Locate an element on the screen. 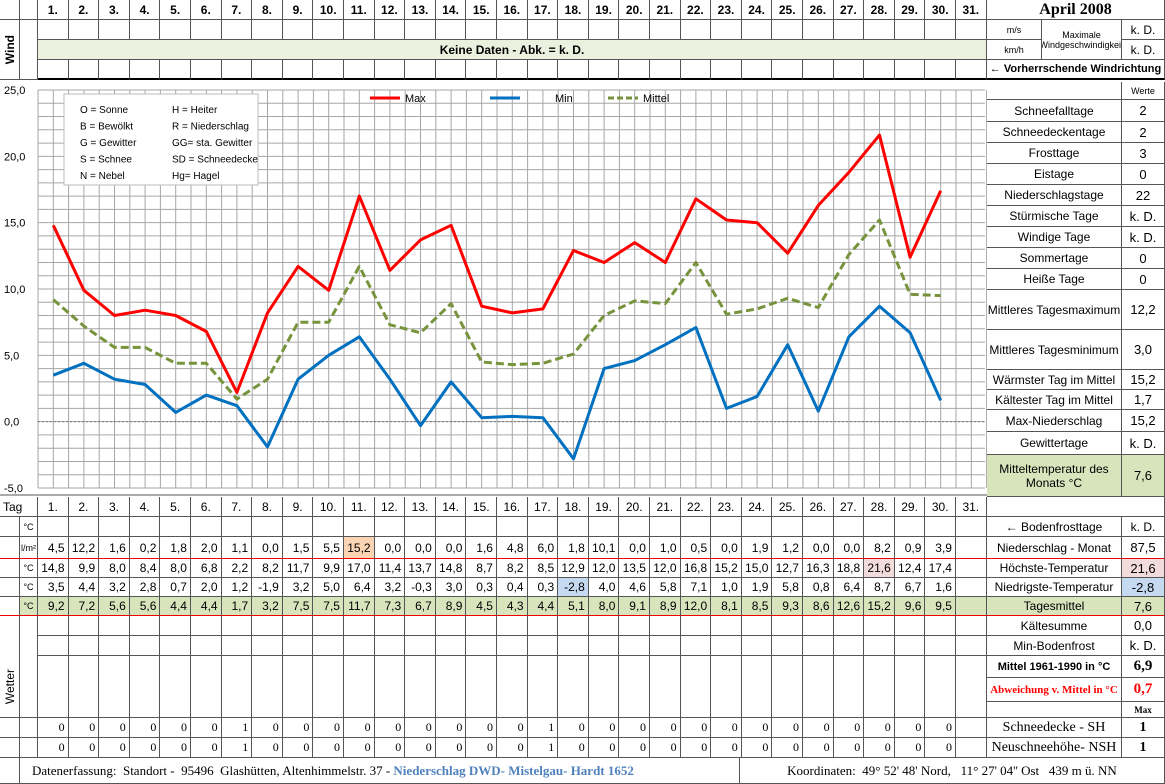 The image size is (1165, 784). value-cell: -0,3 is located at coordinates (420, 587).